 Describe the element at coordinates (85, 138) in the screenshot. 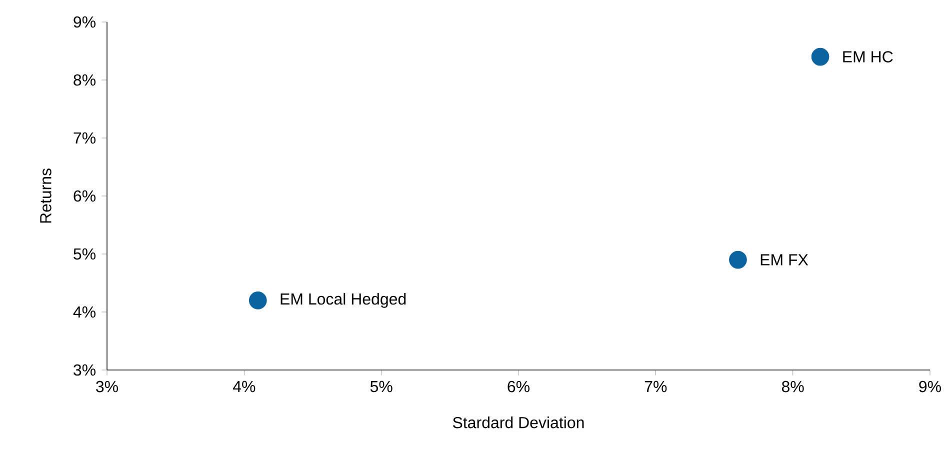

I see `y-tick-label: 7%` at that location.